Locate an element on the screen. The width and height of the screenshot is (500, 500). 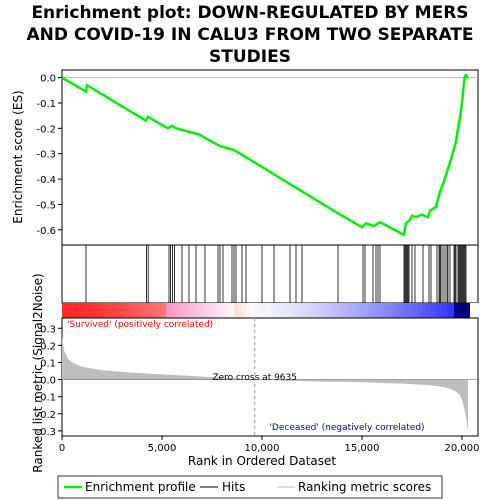
x-tick-label: 15,000 is located at coordinates (362, 448).